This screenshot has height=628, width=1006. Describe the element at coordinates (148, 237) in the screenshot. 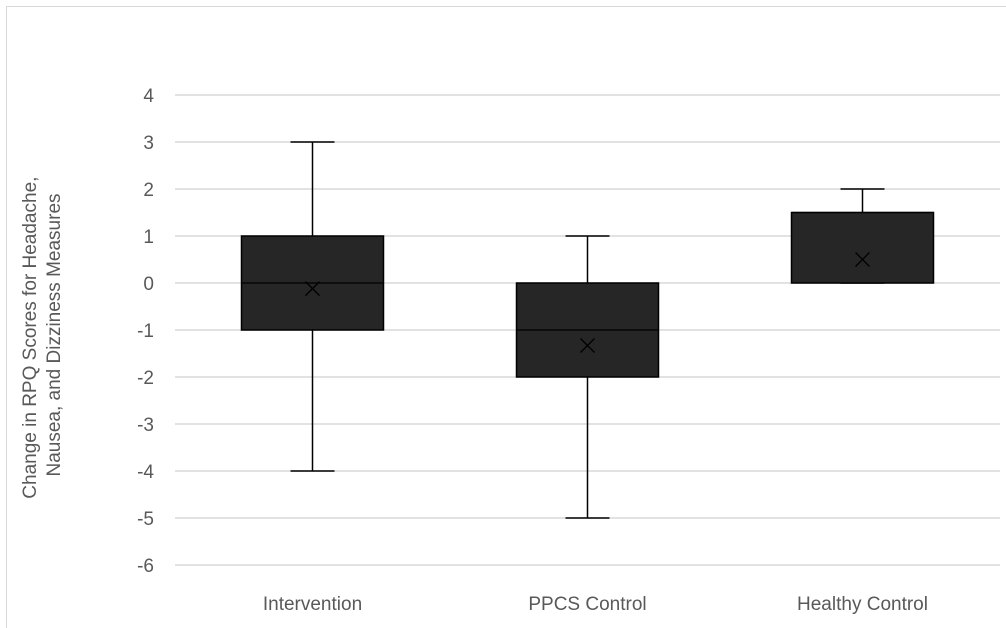

I see `y-tick-label: 1` at that location.